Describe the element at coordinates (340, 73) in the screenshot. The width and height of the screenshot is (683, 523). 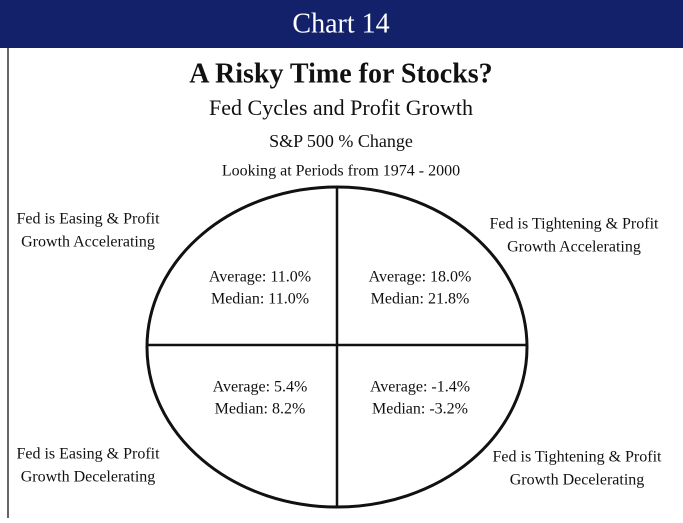
I see `title: A Risky Time for Stocks?` at that location.